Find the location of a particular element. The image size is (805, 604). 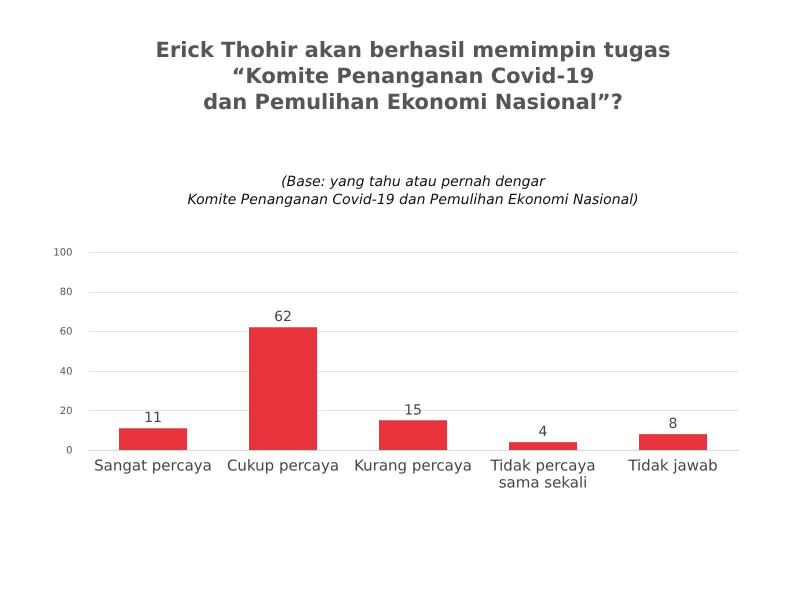

x-tick-label: Kurang percaya is located at coordinates (413, 465).